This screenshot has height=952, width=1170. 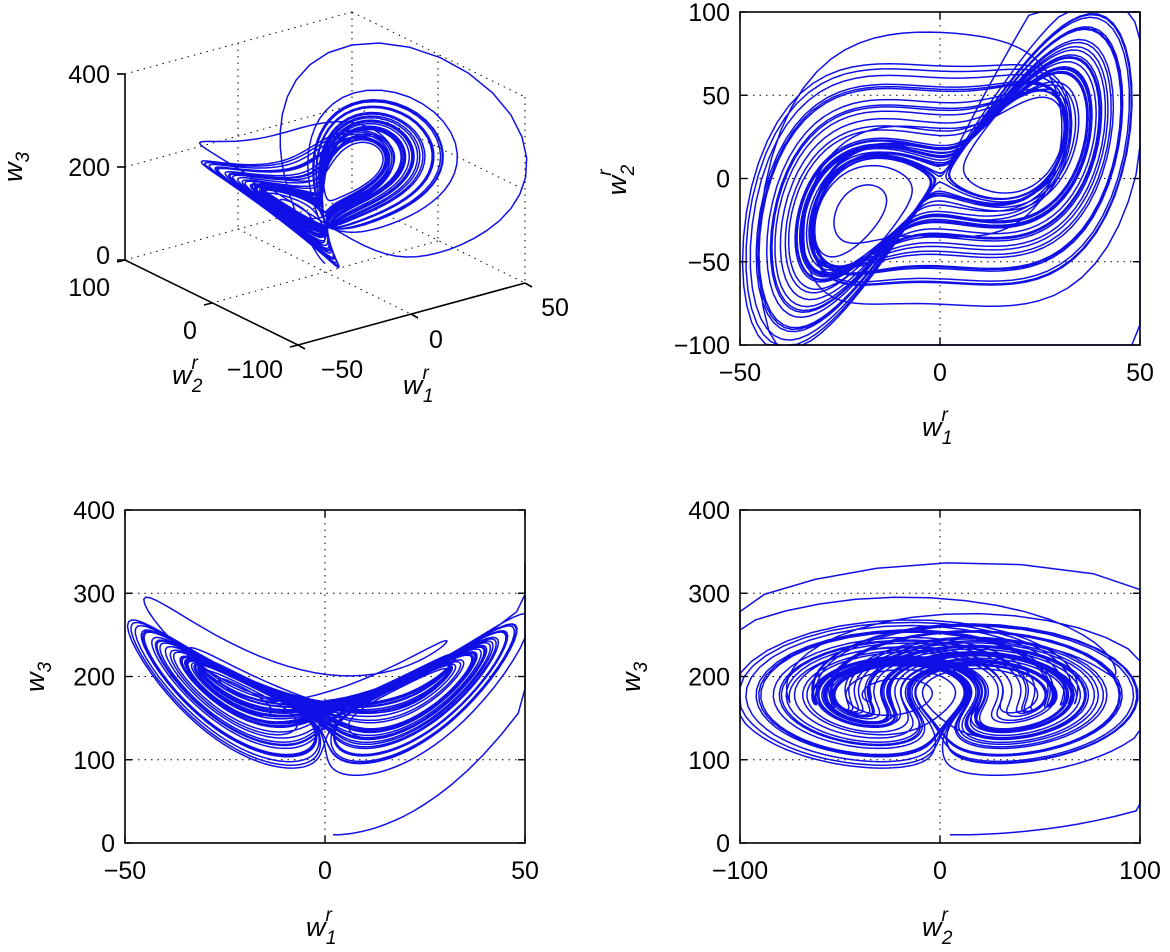 I want to click on axis-label-p12-x: wr 1, so click(x=937, y=427).